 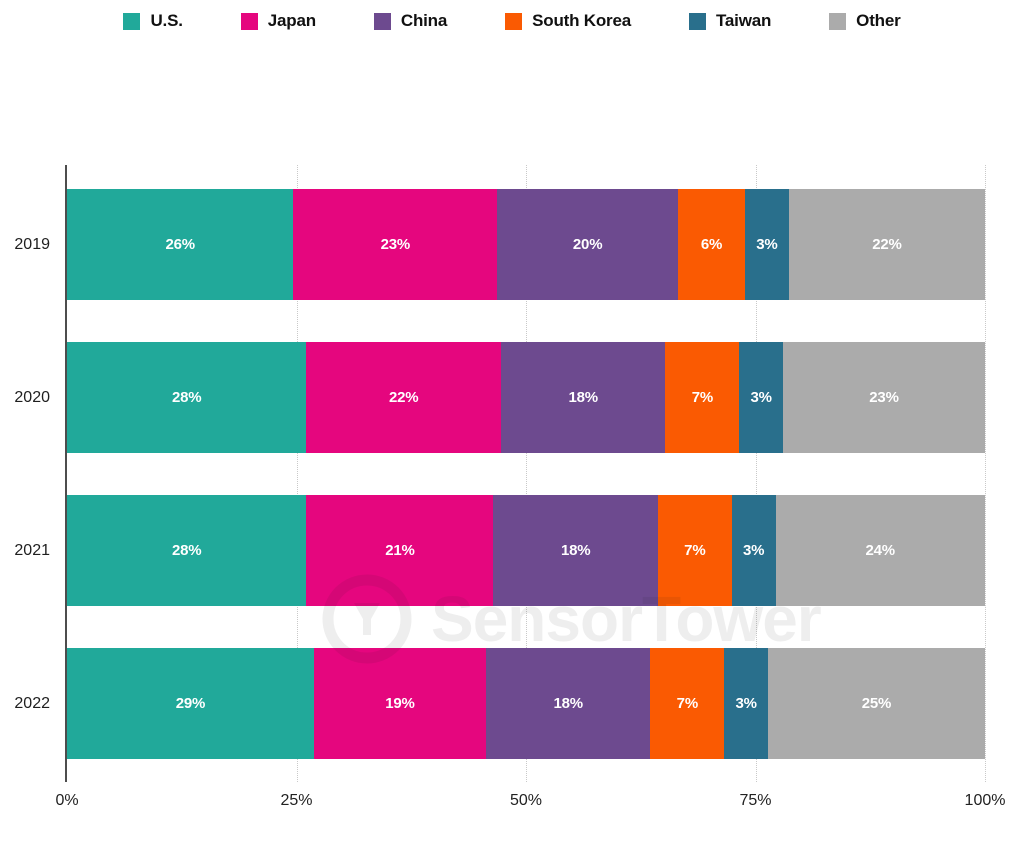 I want to click on legend-item-south-korea: South Korea, so click(x=568, y=21).